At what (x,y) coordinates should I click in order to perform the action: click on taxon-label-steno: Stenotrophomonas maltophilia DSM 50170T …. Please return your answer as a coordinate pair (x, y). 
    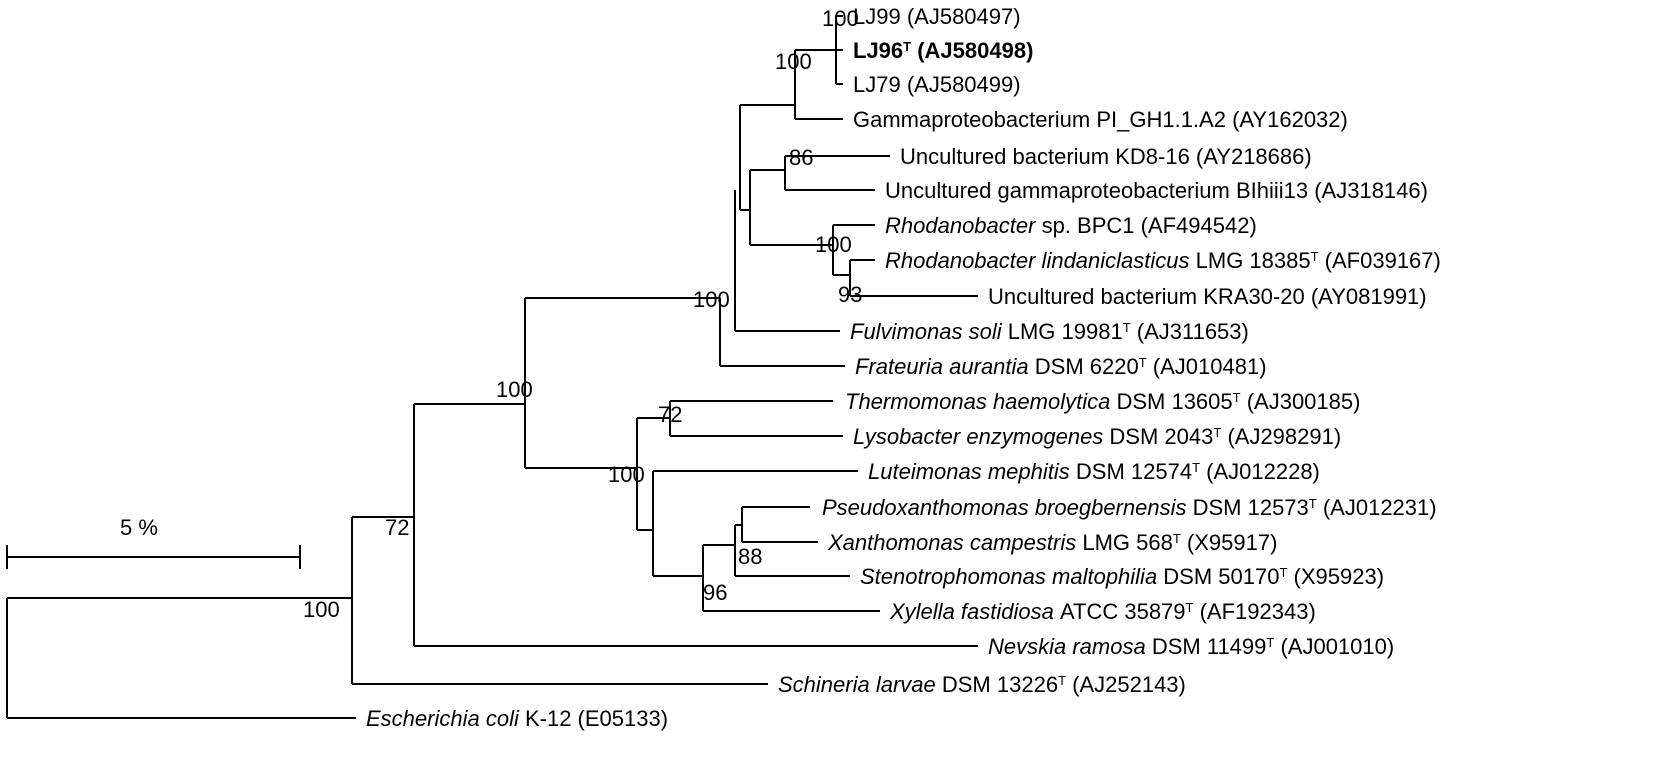
    Looking at the image, I should click on (1122, 576).